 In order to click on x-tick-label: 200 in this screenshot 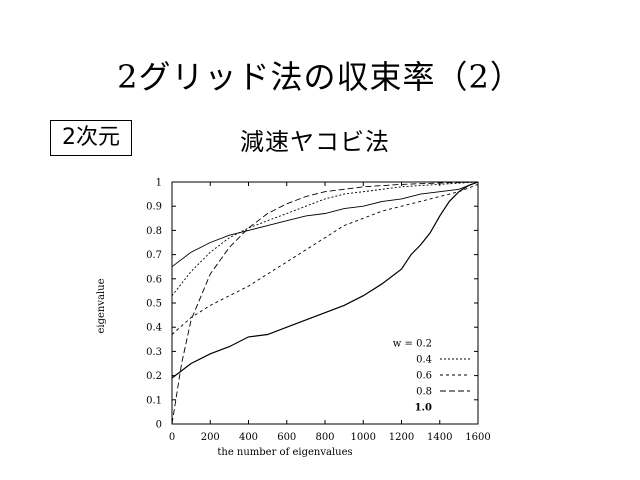, I will do `click(210, 437)`.